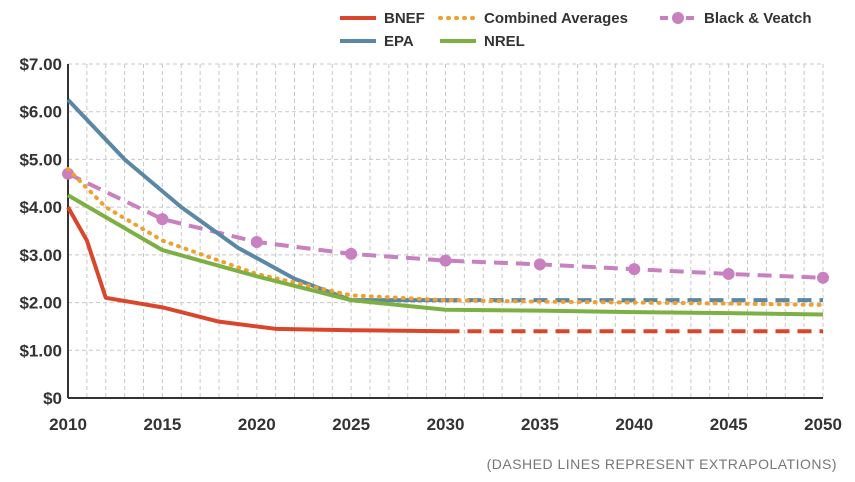 This screenshot has width=855, height=482. Describe the element at coordinates (40, 207) in the screenshot. I see `y-tick-label: $4.00` at that location.